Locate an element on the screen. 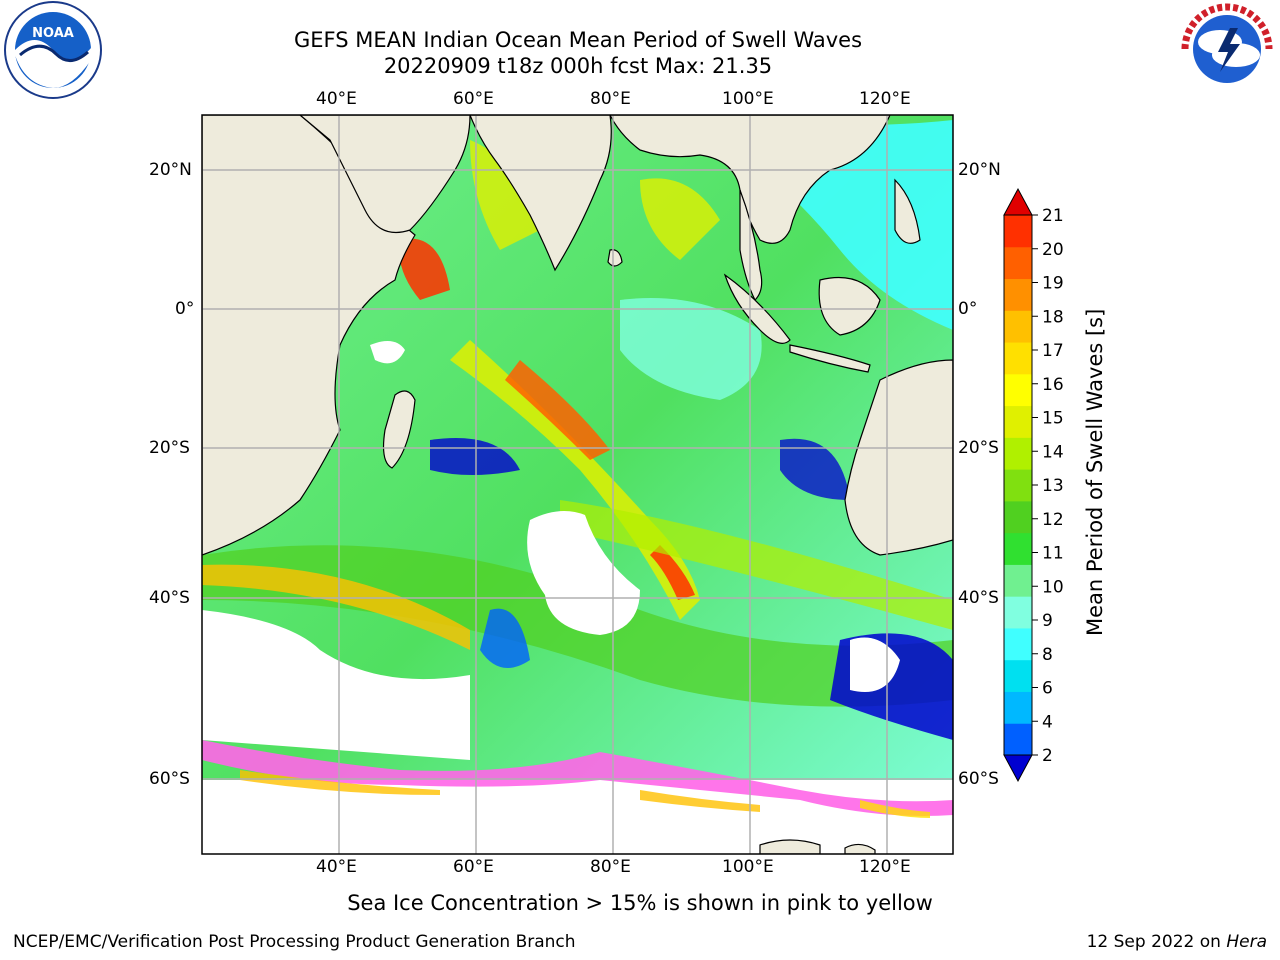 The height and width of the screenshot is (960, 1280). lat-label-left-20n: 20°N is located at coordinates (170, 170).